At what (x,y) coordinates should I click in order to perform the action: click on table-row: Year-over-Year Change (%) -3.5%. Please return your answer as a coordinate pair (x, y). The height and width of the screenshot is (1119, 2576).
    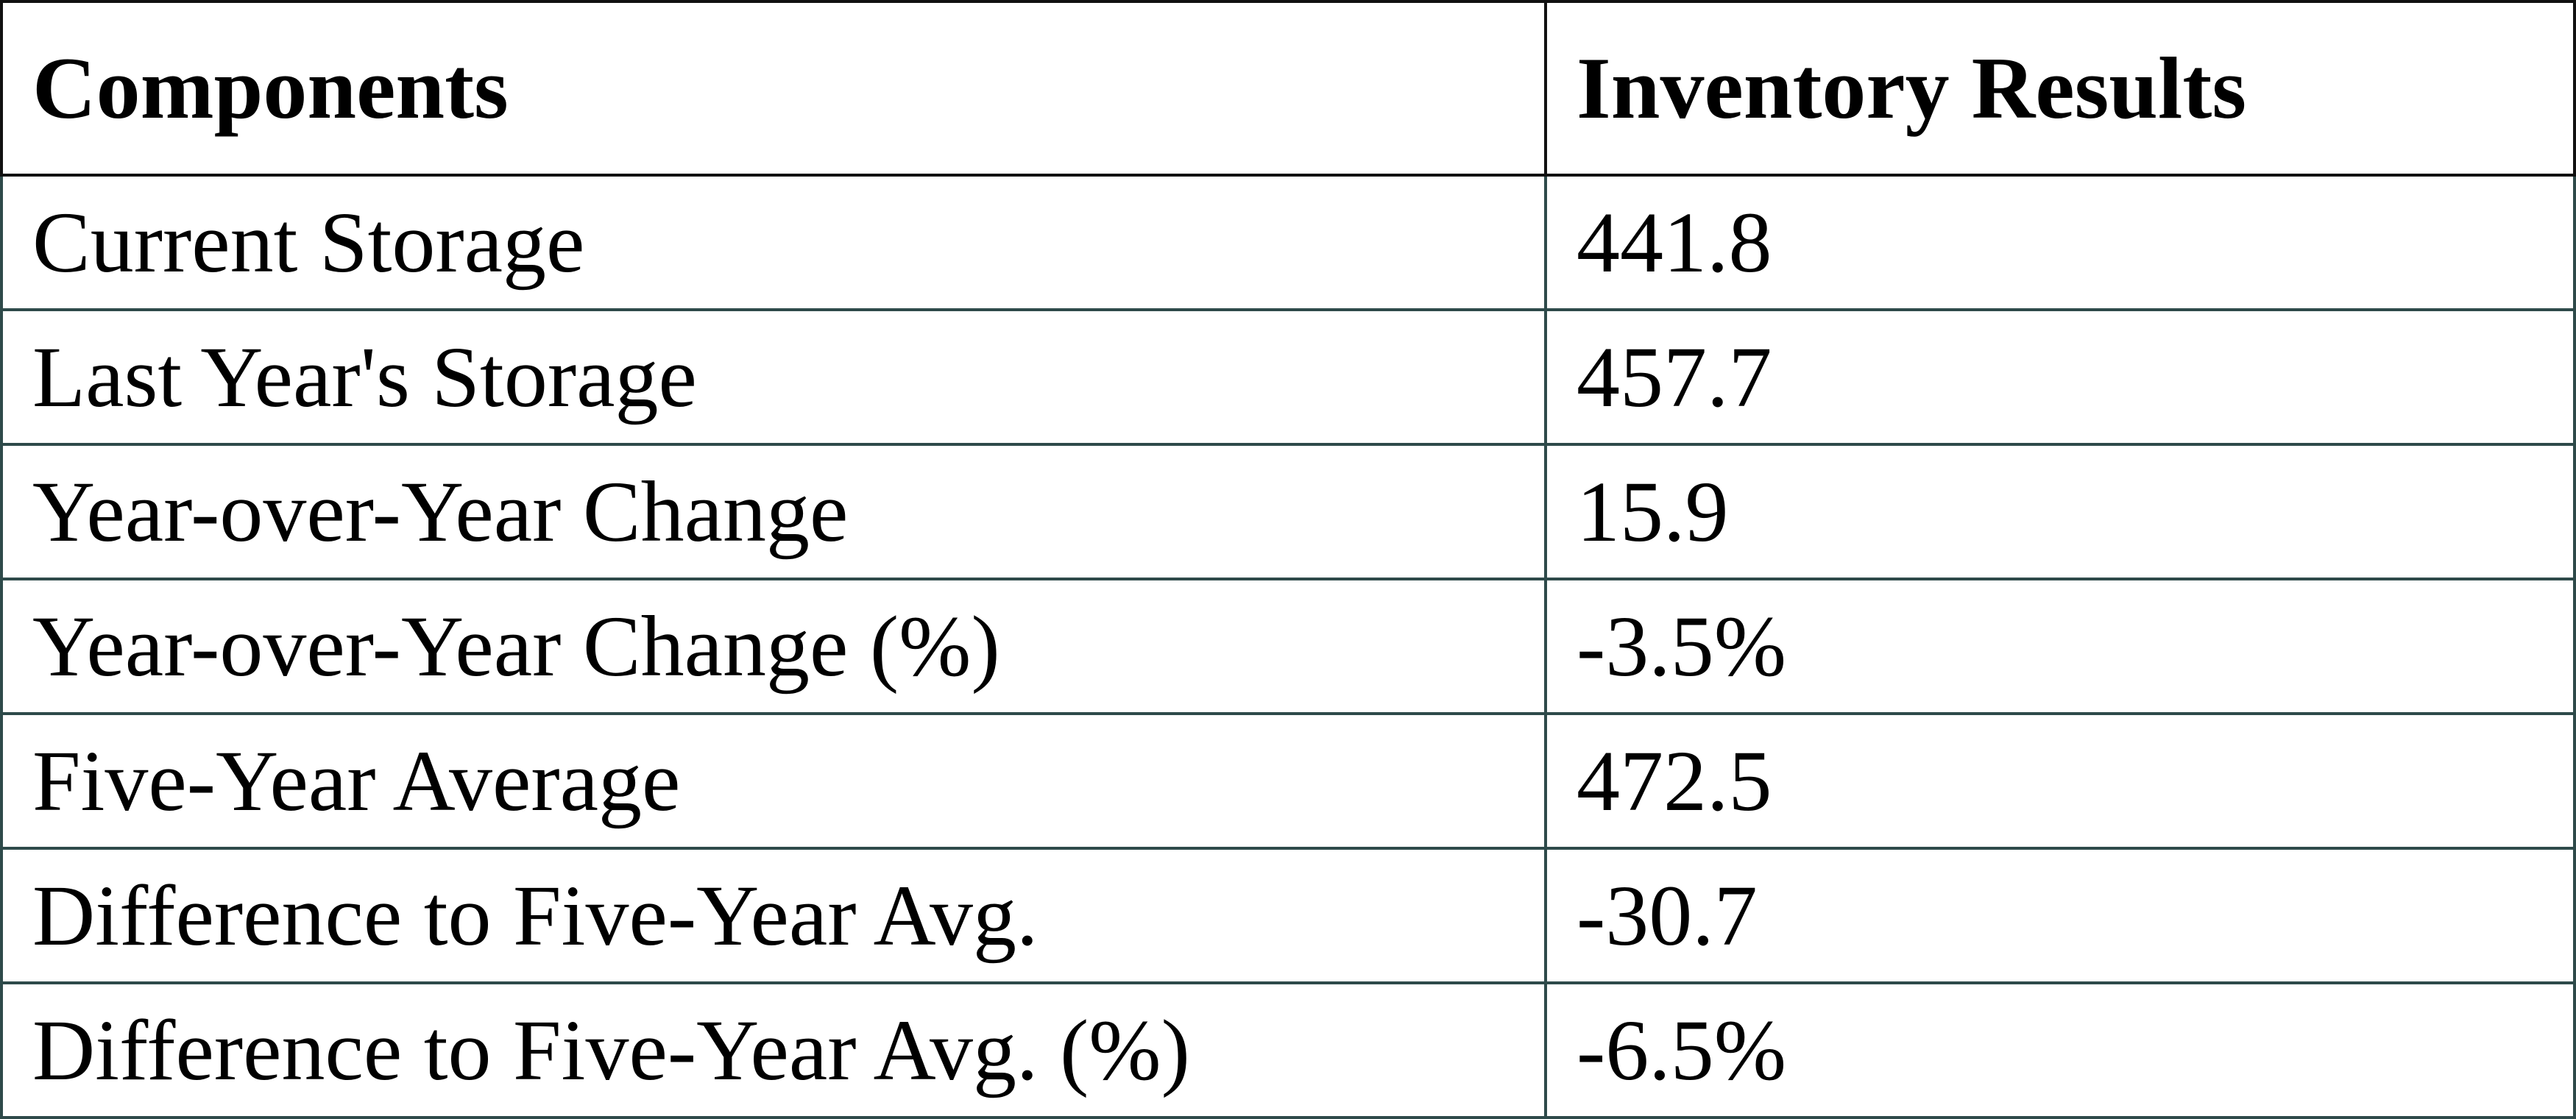
    Looking at the image, I should click on (1288, 646).